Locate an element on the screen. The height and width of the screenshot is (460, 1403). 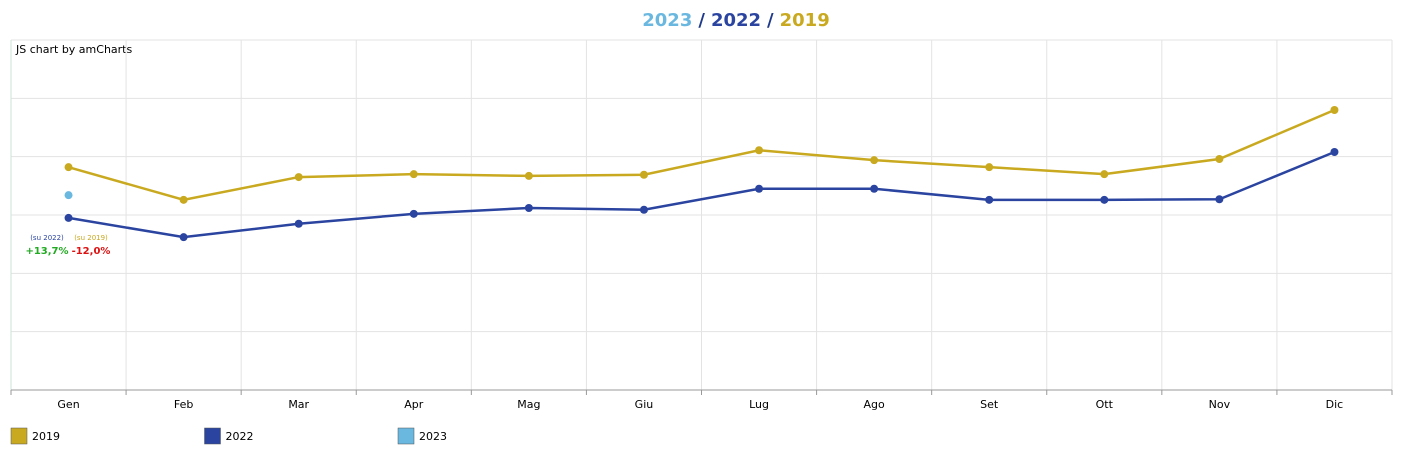
title-part: 2019 is located at coordinates (805, 20).